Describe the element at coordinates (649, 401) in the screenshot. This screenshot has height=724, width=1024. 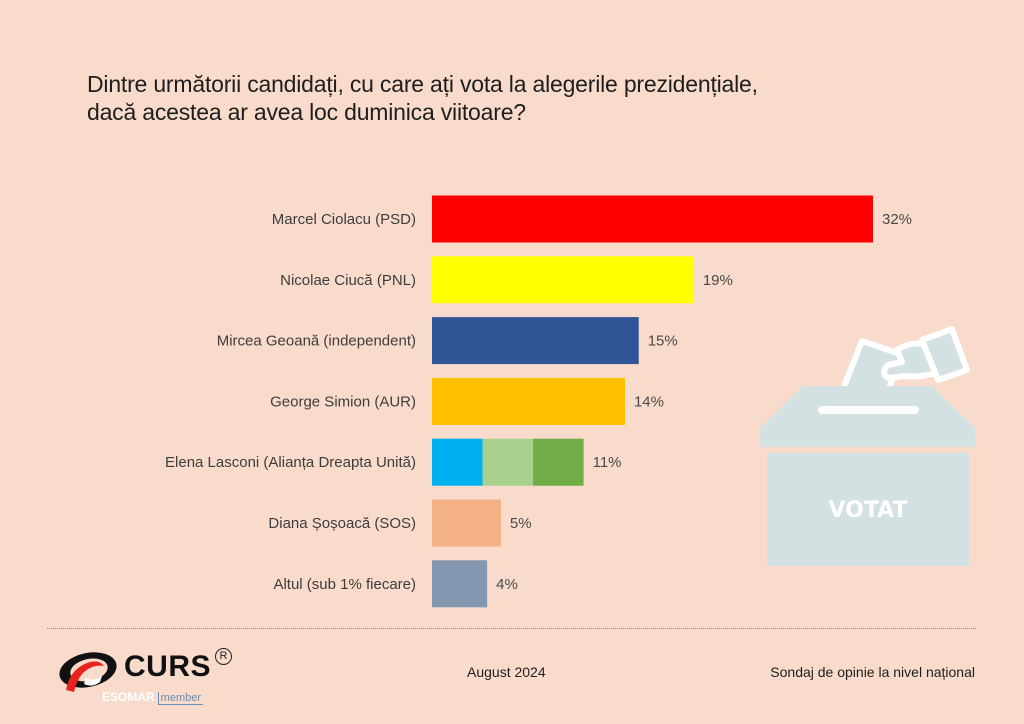
I see `value-label: 14%` at that location.